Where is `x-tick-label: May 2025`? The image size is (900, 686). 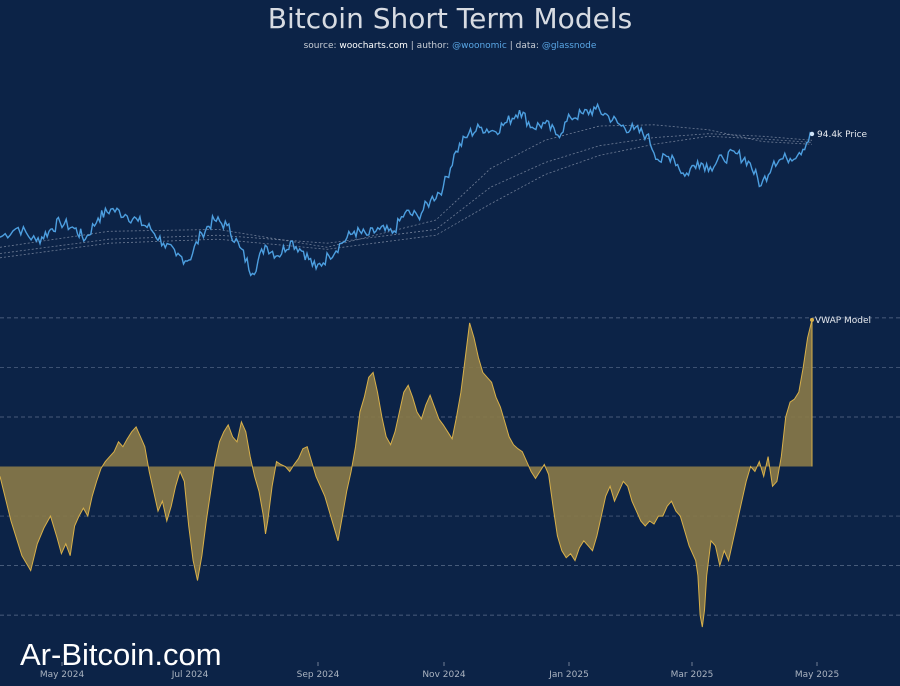 x-tick-label: May 2025 is located at coordinates (817, 675).